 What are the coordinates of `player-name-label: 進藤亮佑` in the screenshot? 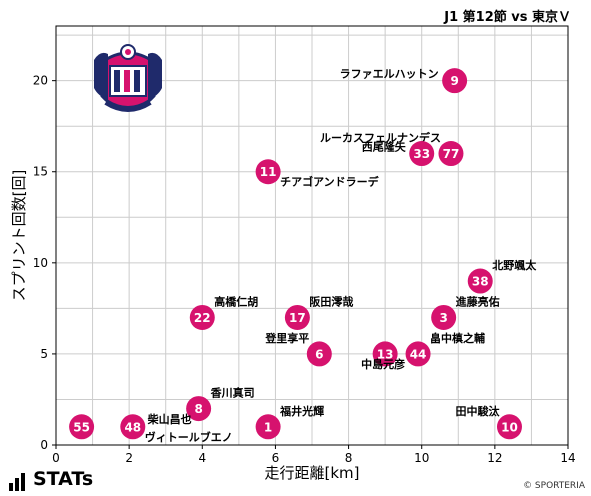 It's located at (478, 301).